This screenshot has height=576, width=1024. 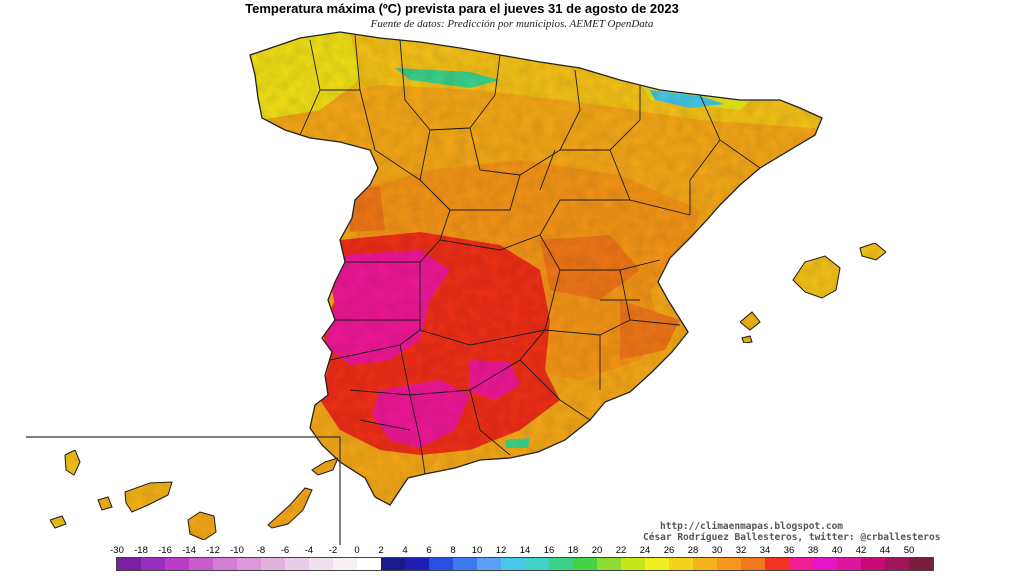 I want to click on legend-tick-label: 24, so click(x=645, y=550).